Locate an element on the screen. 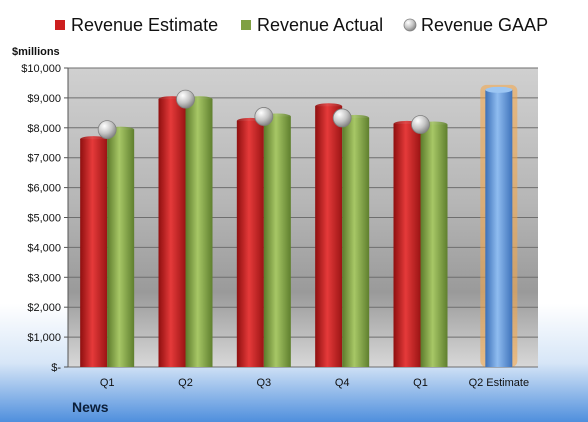  y-tick-label: $6,000 is located at coordinates (44, 189).